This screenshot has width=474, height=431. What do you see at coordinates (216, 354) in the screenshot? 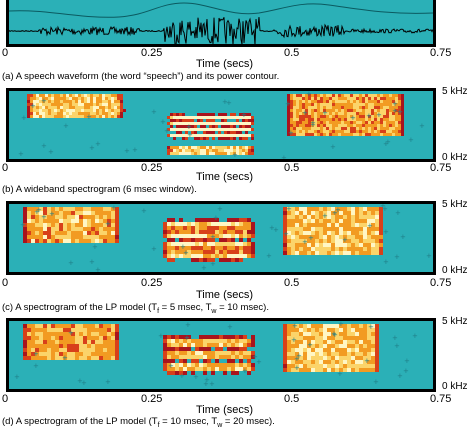
I see `spectrogram-d: +++ ++++++++++++++++++++++++++ +++++++++++` at bounding box center [216, 354].